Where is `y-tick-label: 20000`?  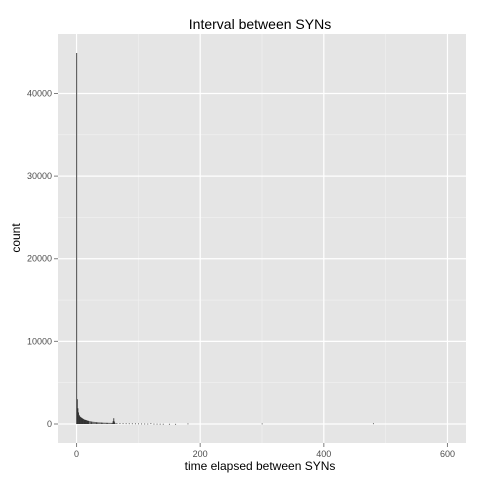 y-tick-label: 20000 is located at coordinates (39, 259).